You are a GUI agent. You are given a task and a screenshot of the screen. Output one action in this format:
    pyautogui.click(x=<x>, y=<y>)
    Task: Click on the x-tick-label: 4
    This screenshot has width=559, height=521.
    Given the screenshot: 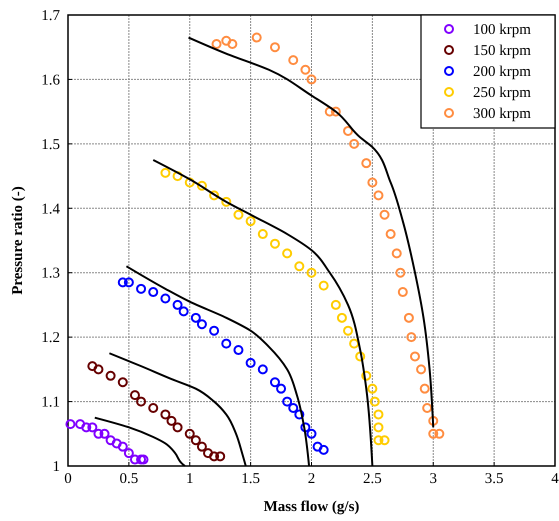 What is the action you would take?
    pyautogui.click(x=555, y=479)
    